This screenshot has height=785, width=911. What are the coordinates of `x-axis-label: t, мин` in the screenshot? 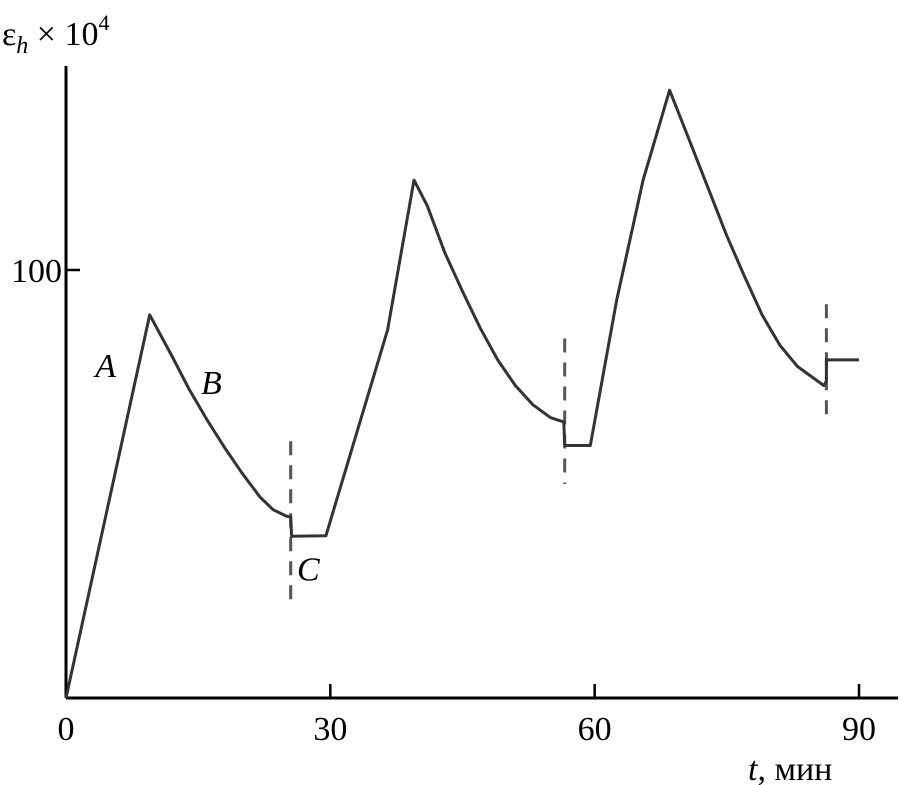 It's located at (790, 768).